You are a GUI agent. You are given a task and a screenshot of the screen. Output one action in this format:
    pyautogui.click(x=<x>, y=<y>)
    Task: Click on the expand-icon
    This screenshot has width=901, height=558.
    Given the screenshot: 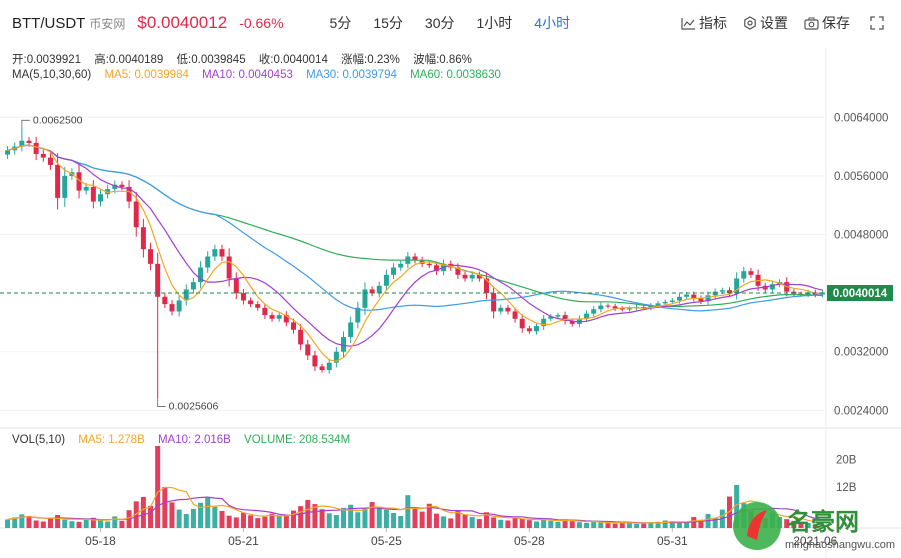 What is the action you would take?
    pyautogui.click(x=877, y=23)
    